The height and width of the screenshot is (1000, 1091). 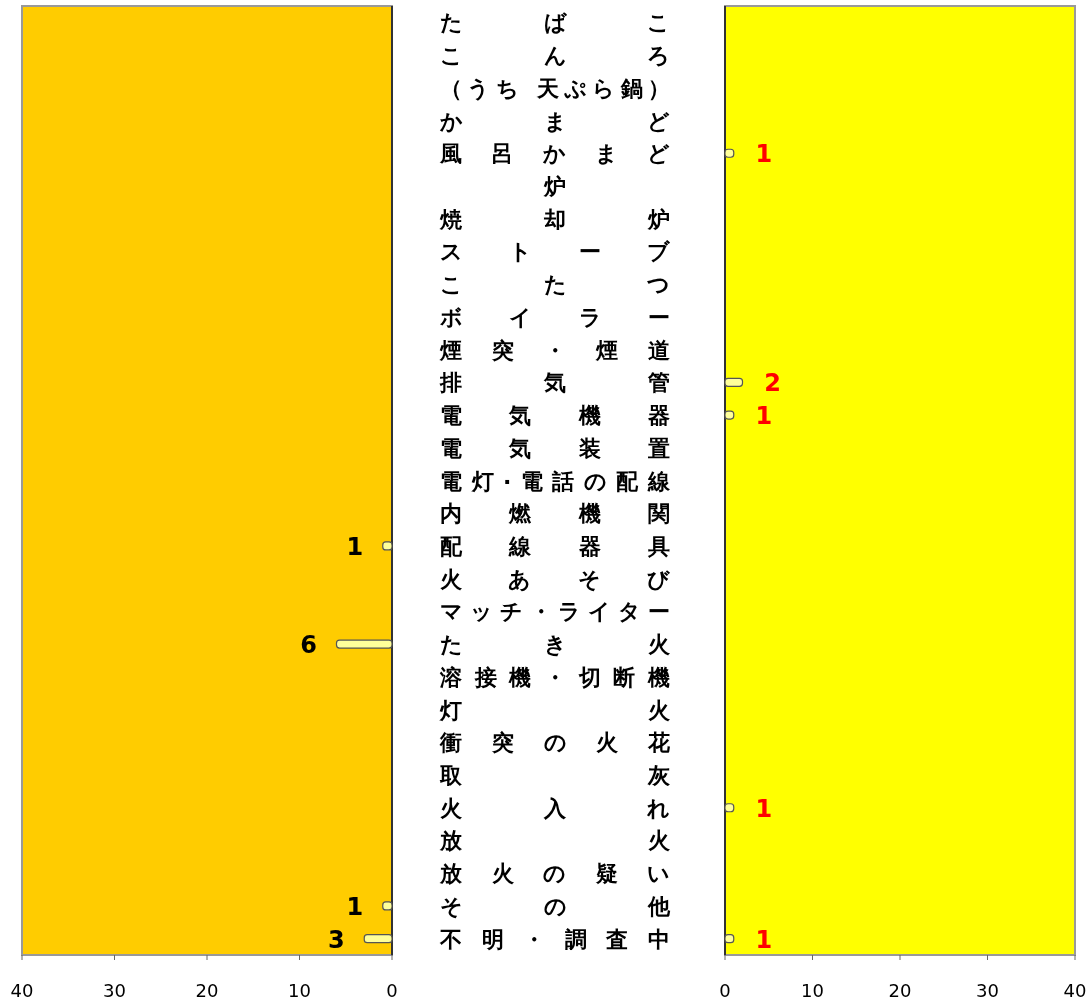 What do you see at coordinates (554, 383) in the screenshot?
I see `y-tick-label: 排気管` at bounding box center [554, 383].